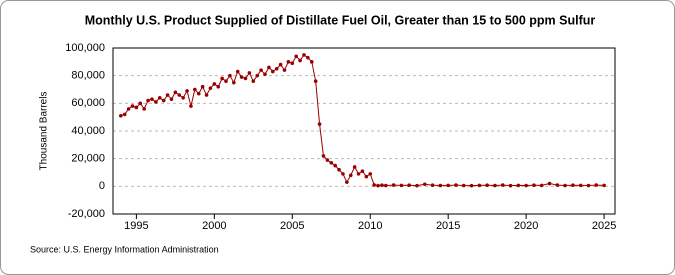  I want to click on y-tick-label: 40,000, so click(88, 131).